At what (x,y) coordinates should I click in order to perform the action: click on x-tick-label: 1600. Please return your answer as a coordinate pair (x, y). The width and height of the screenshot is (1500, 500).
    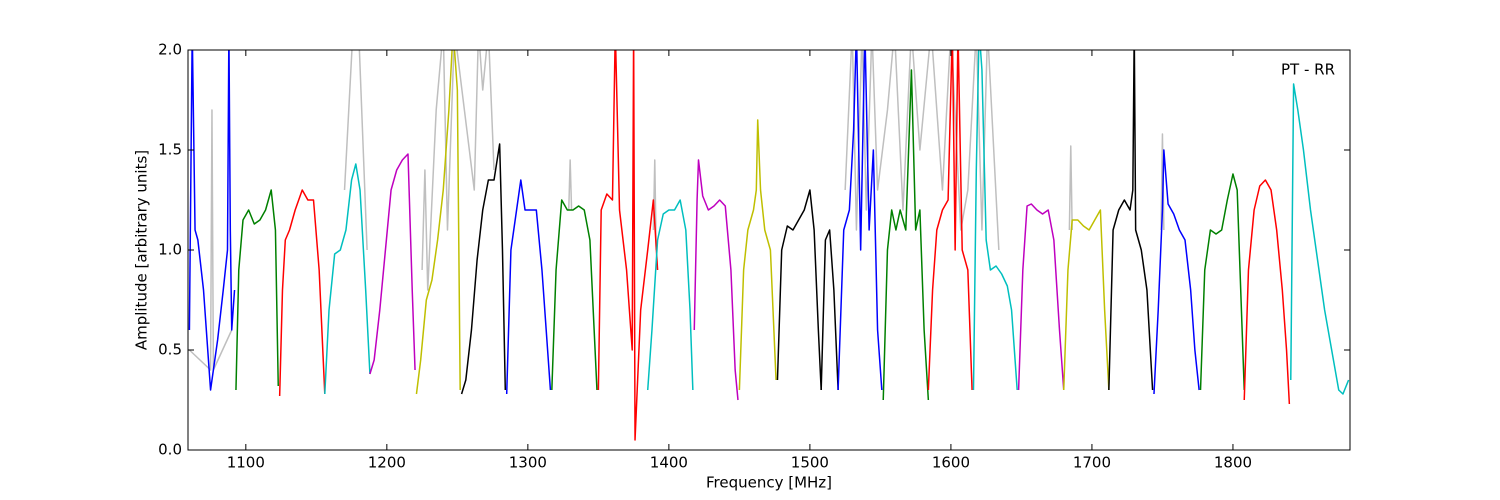
    Looking at the image, I should click on (951, 463).